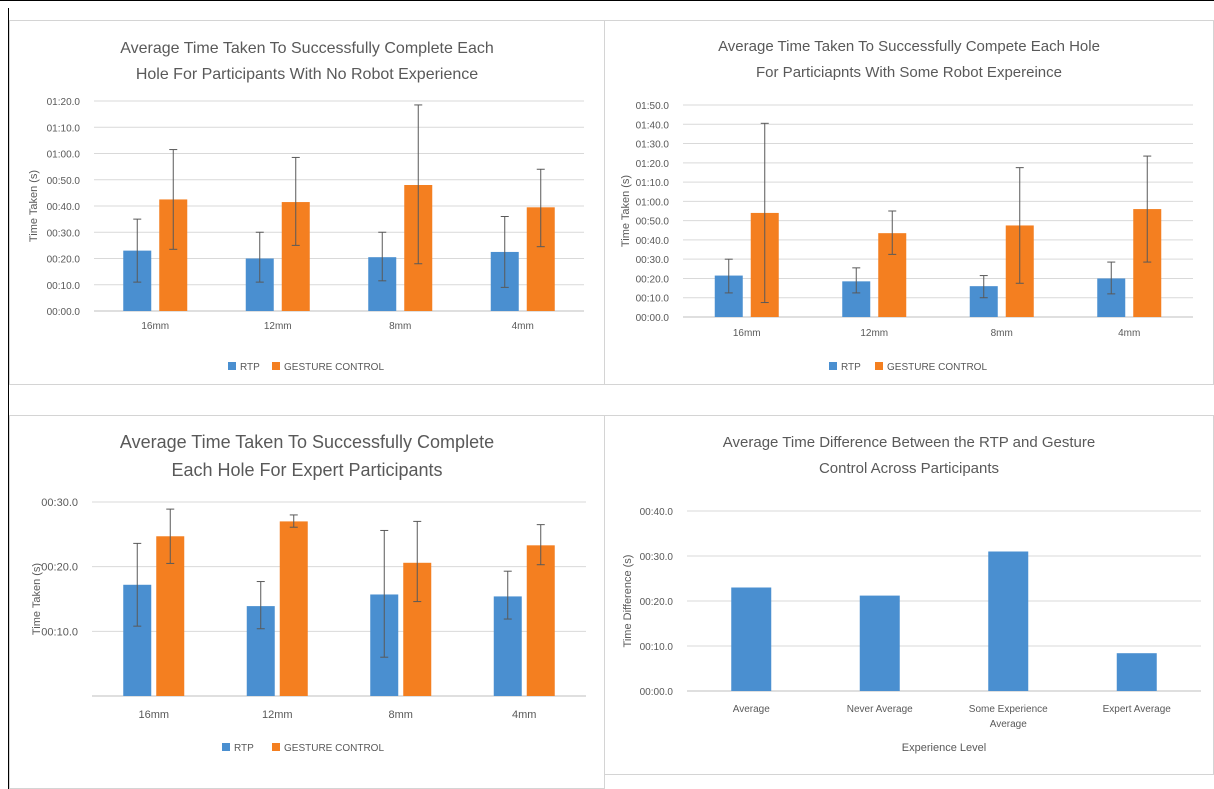 The height and width of the screenshot is (789, 1214). Describe the element at coordinates (653, 106) in the screenshot. I see `y-tick-label: 01:50.0` at that location.